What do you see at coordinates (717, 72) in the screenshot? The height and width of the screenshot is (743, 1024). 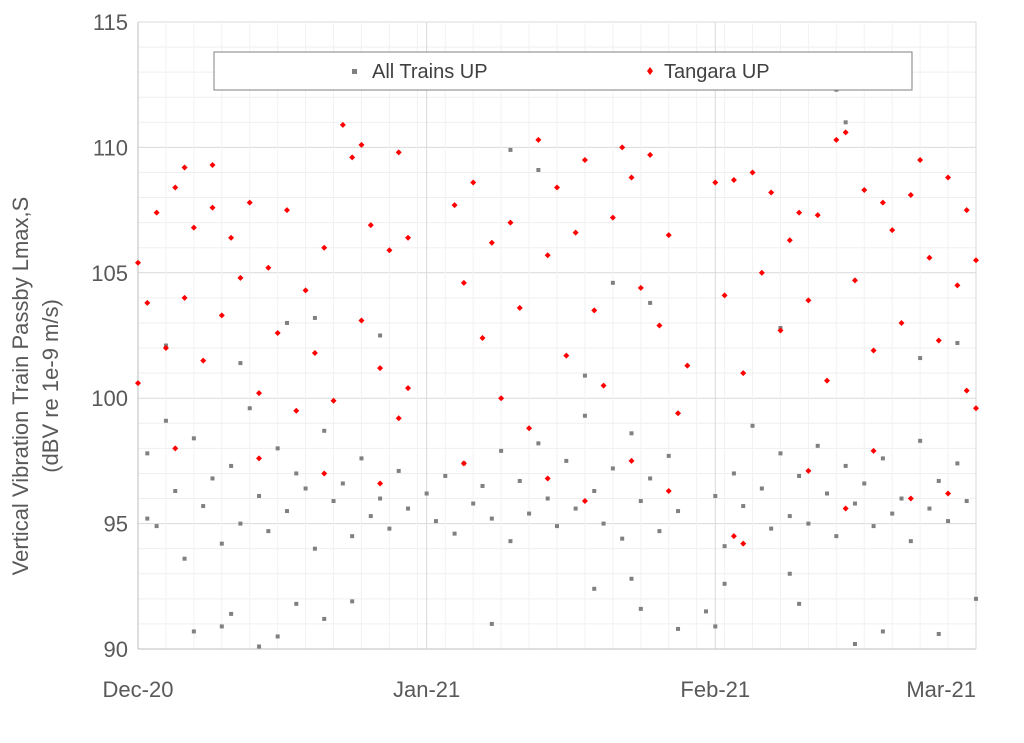 I see `legend-label-tangara: Tangara UP` at bounding box center [717, 72].